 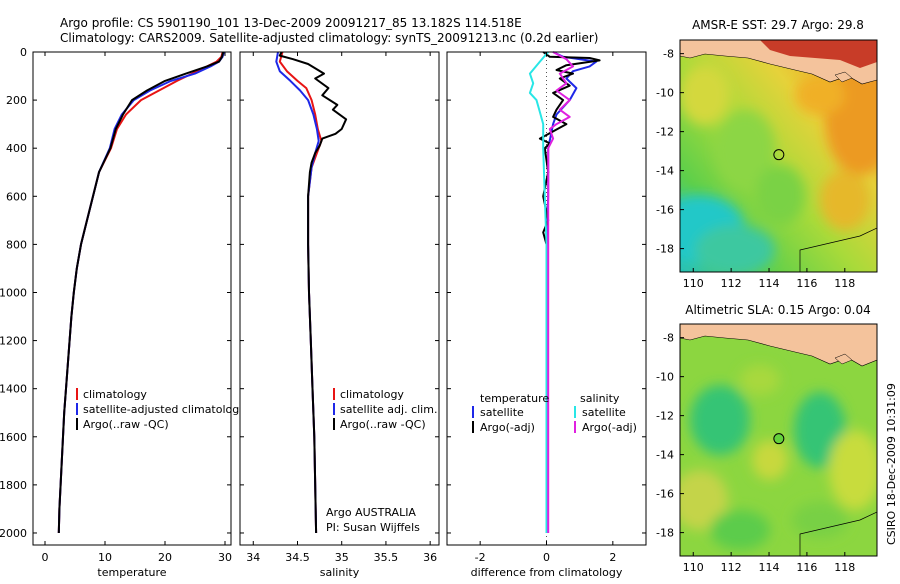 I want to click on sla-map-coastline, so click(x=778, y=440).